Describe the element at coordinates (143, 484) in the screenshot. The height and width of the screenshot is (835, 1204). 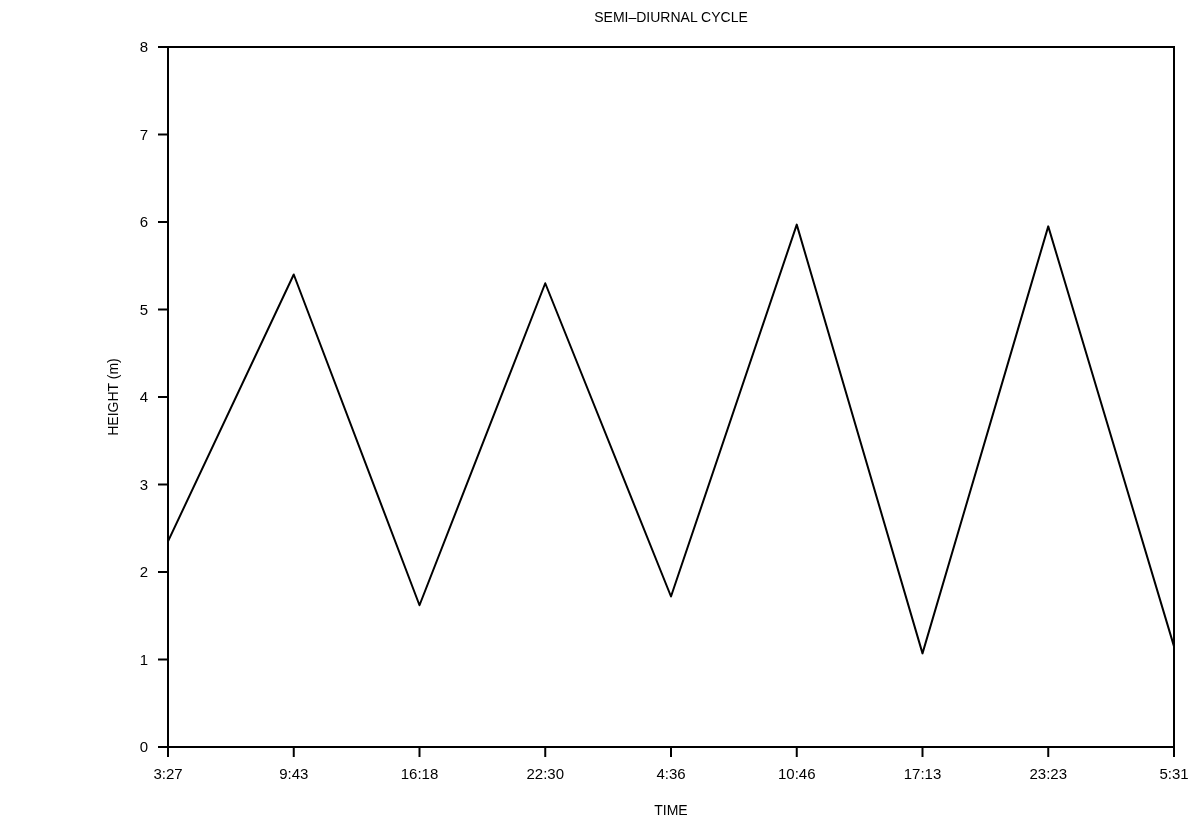
I see `y-tick-label: 3` at that location.